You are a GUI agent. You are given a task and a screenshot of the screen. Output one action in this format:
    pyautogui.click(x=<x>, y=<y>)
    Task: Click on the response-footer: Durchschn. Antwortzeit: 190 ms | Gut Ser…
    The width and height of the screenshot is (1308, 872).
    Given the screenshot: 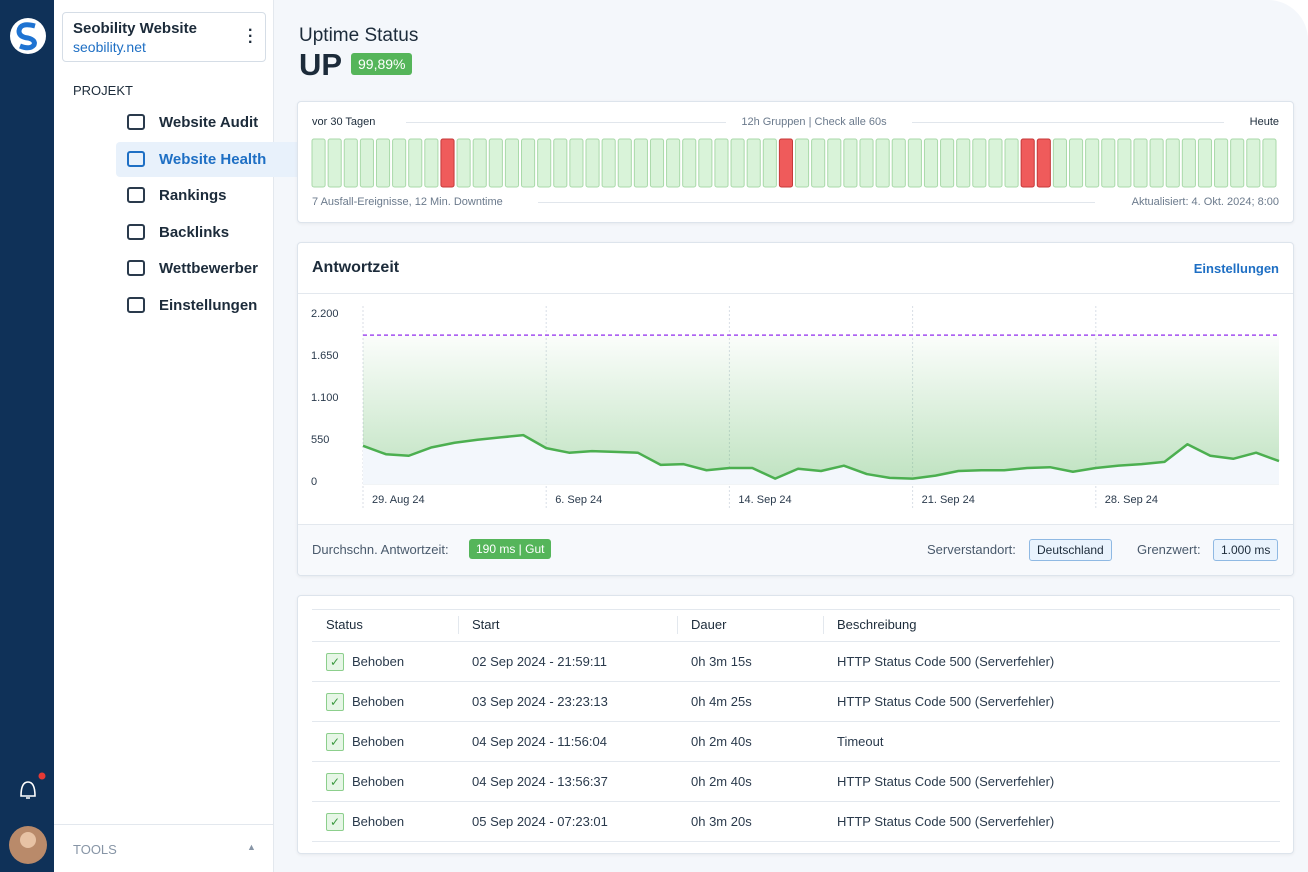 What is the action you would take?
    pyautogui.click(x=795, y=549)
    